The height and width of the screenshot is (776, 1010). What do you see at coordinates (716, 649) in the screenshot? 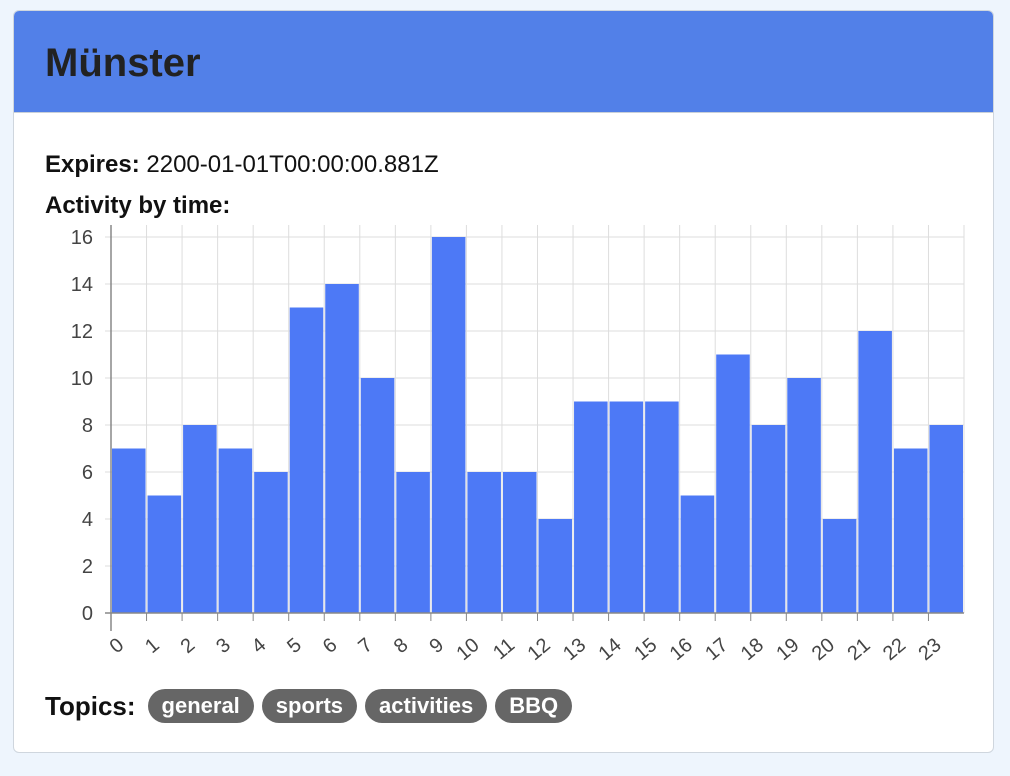
I see `x-tick-label: 17` at bounding box center [716, 649].